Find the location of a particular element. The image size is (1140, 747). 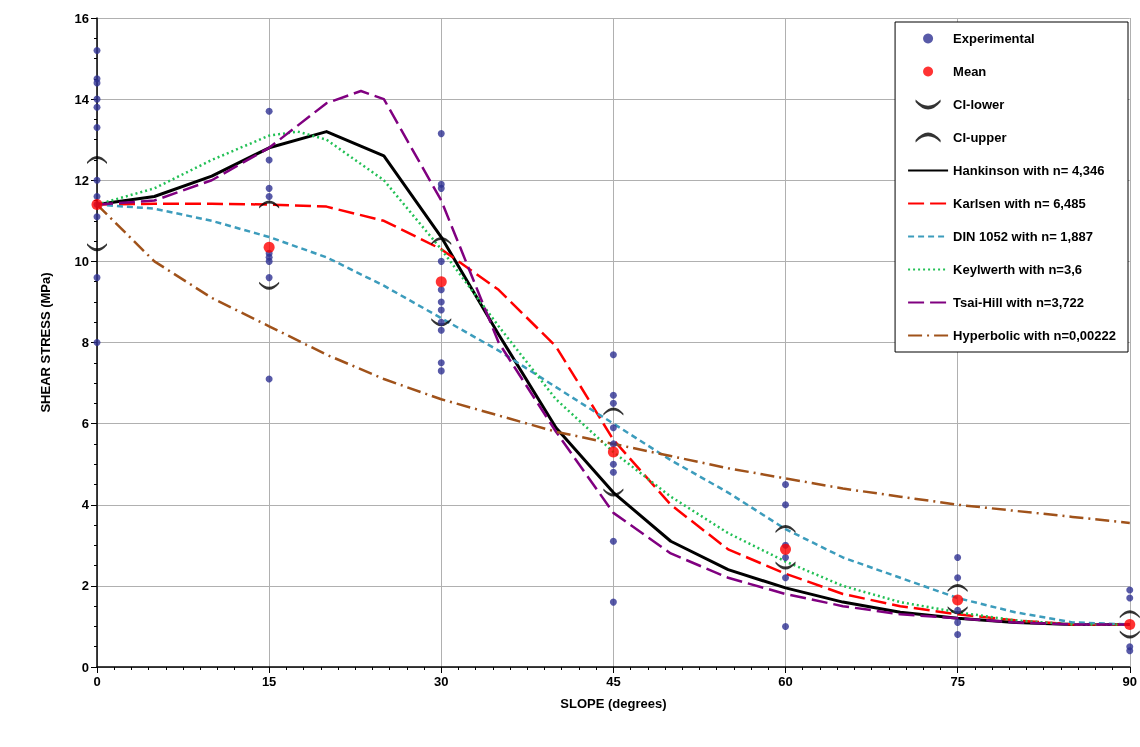

y-tick-label: 4 is located at coordinates (85, 505).